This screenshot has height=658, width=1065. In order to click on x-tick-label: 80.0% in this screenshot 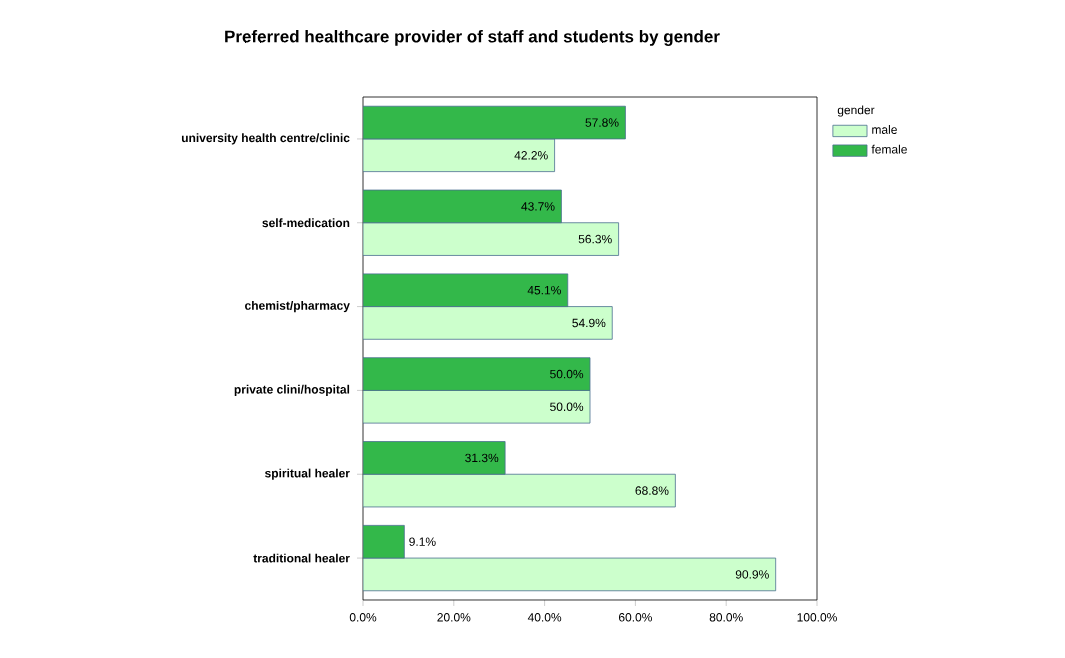, I will do `click(726, 617)`.